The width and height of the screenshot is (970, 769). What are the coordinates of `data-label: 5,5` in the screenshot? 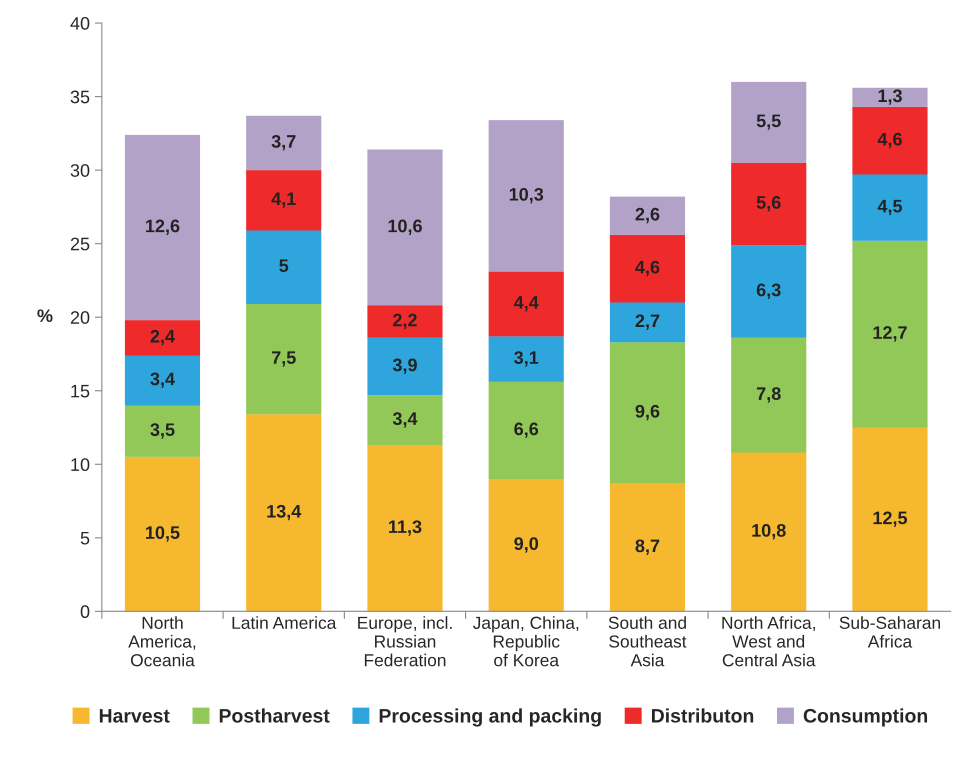 It's located at (768, 122).